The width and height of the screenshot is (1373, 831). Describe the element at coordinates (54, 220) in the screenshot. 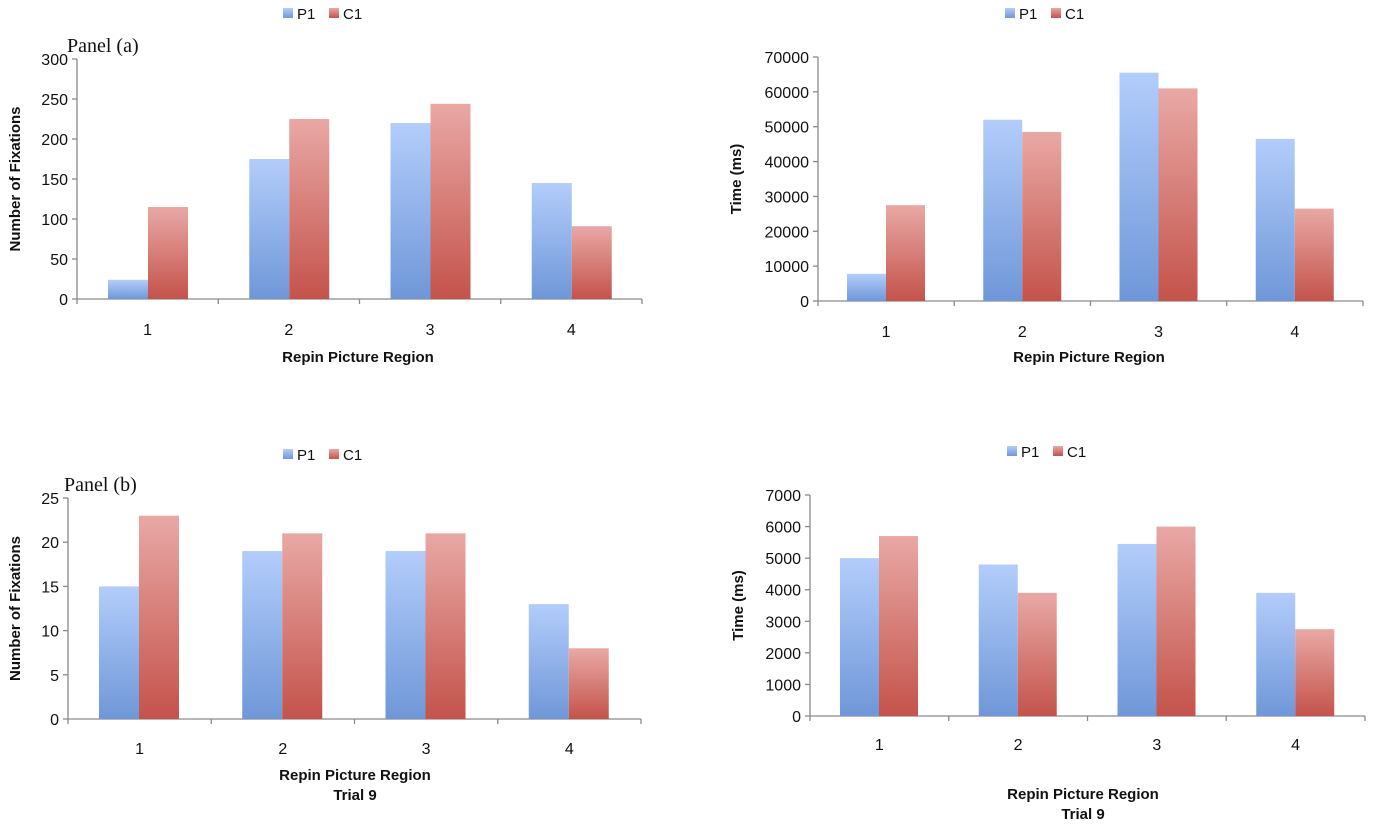

I see `y-tick-label: 100` at that location.